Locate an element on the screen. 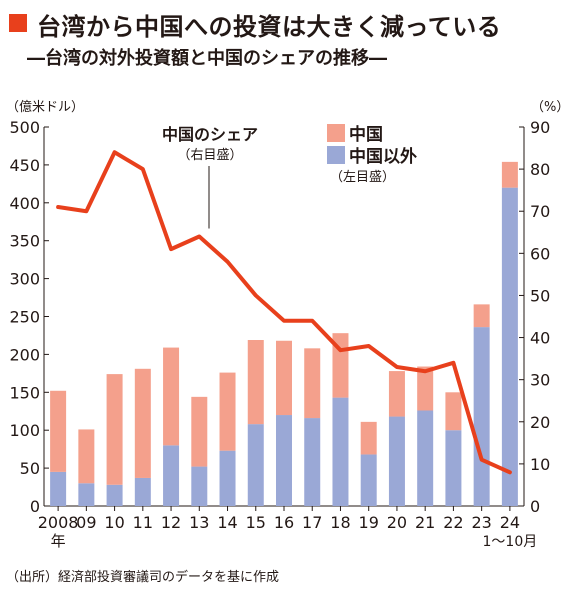 This screenshot has width=570, height=600. right-tick-label: 90 is located at coordinates (540, 127).